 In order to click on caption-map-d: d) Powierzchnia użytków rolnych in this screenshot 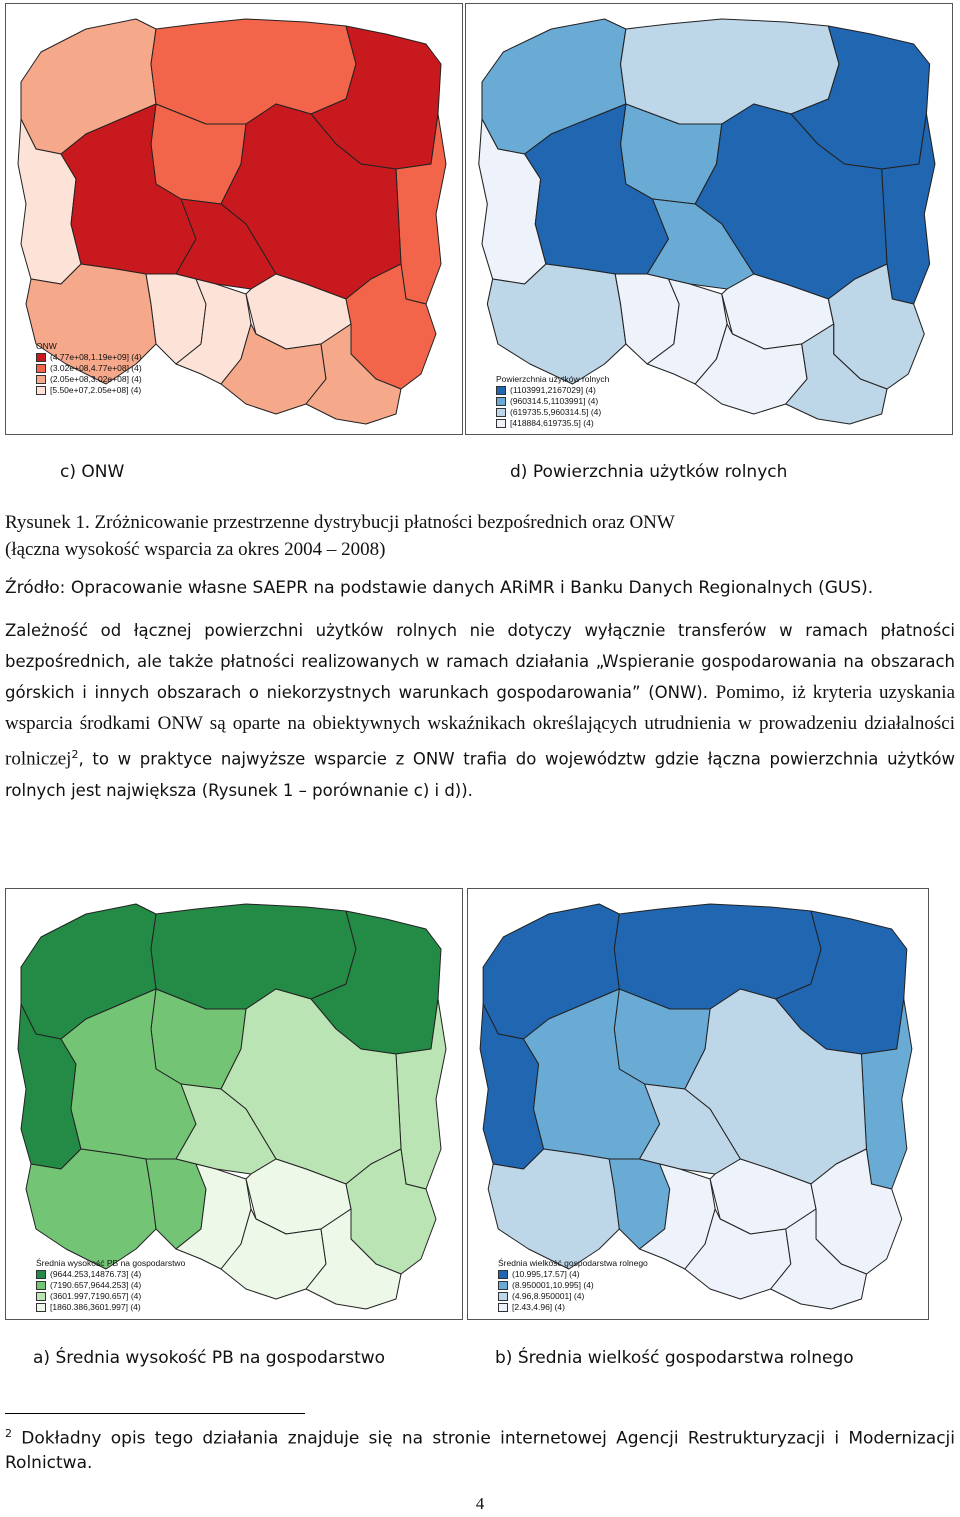, I will do `click(649, 472)`.